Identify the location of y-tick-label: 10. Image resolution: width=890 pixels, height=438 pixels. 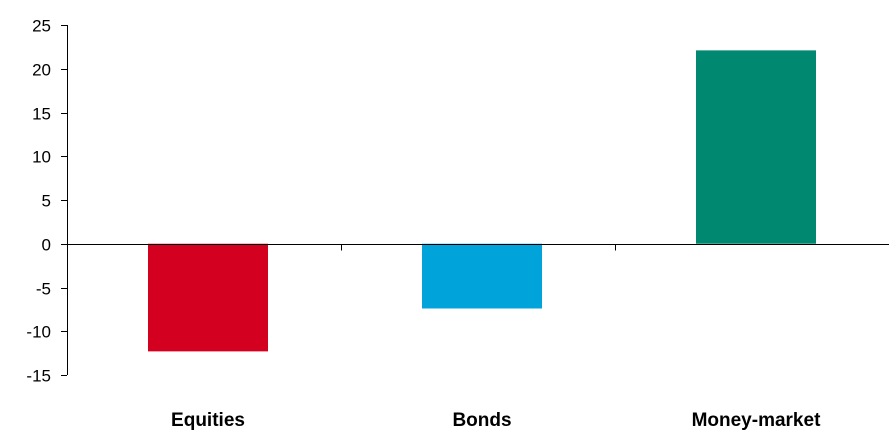
(41, 157).